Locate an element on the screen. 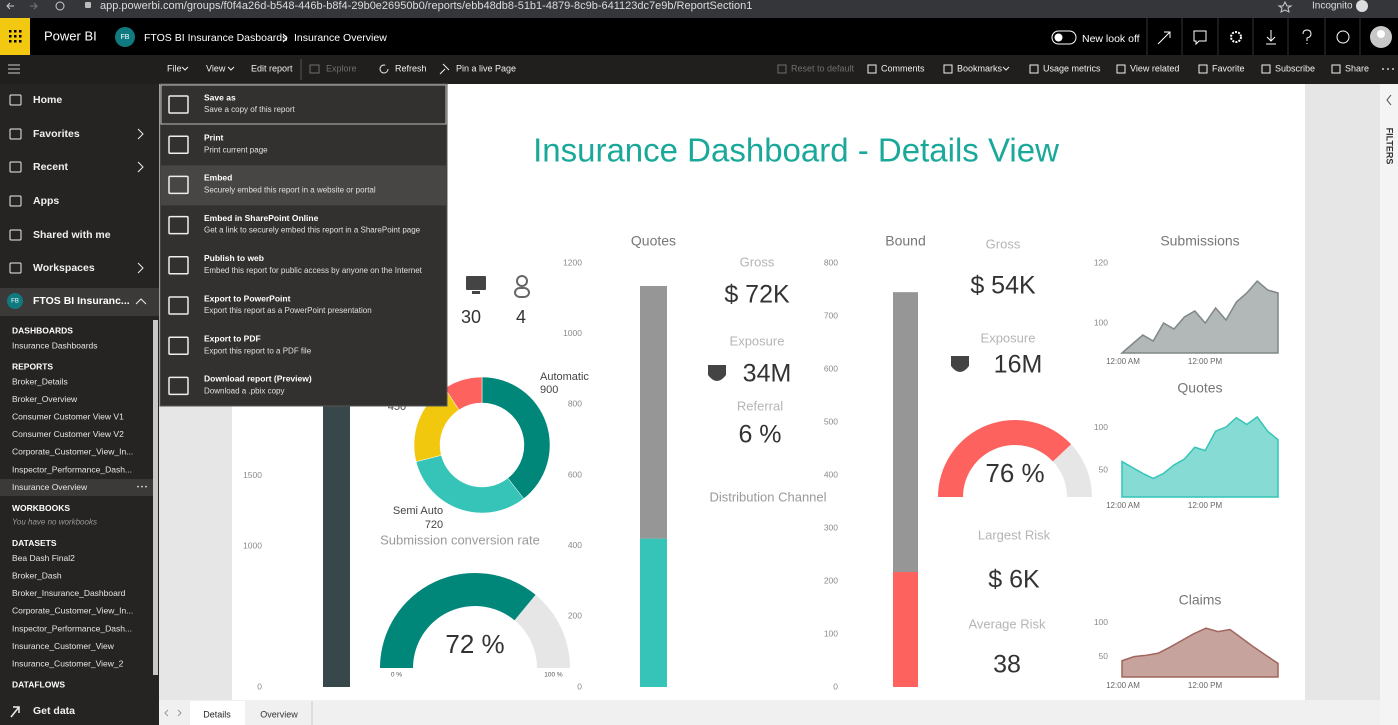  gauge-min: 0 % is located at coordinates (396, 675).